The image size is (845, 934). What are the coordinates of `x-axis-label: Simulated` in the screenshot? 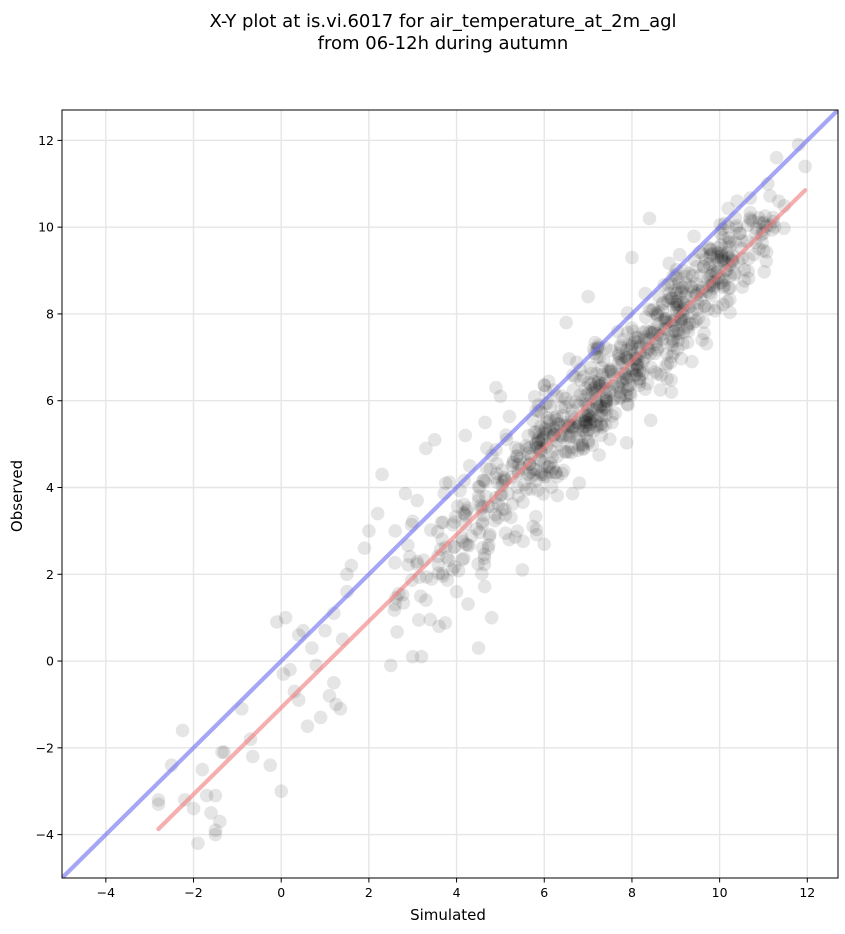 It's located at (448, 915).